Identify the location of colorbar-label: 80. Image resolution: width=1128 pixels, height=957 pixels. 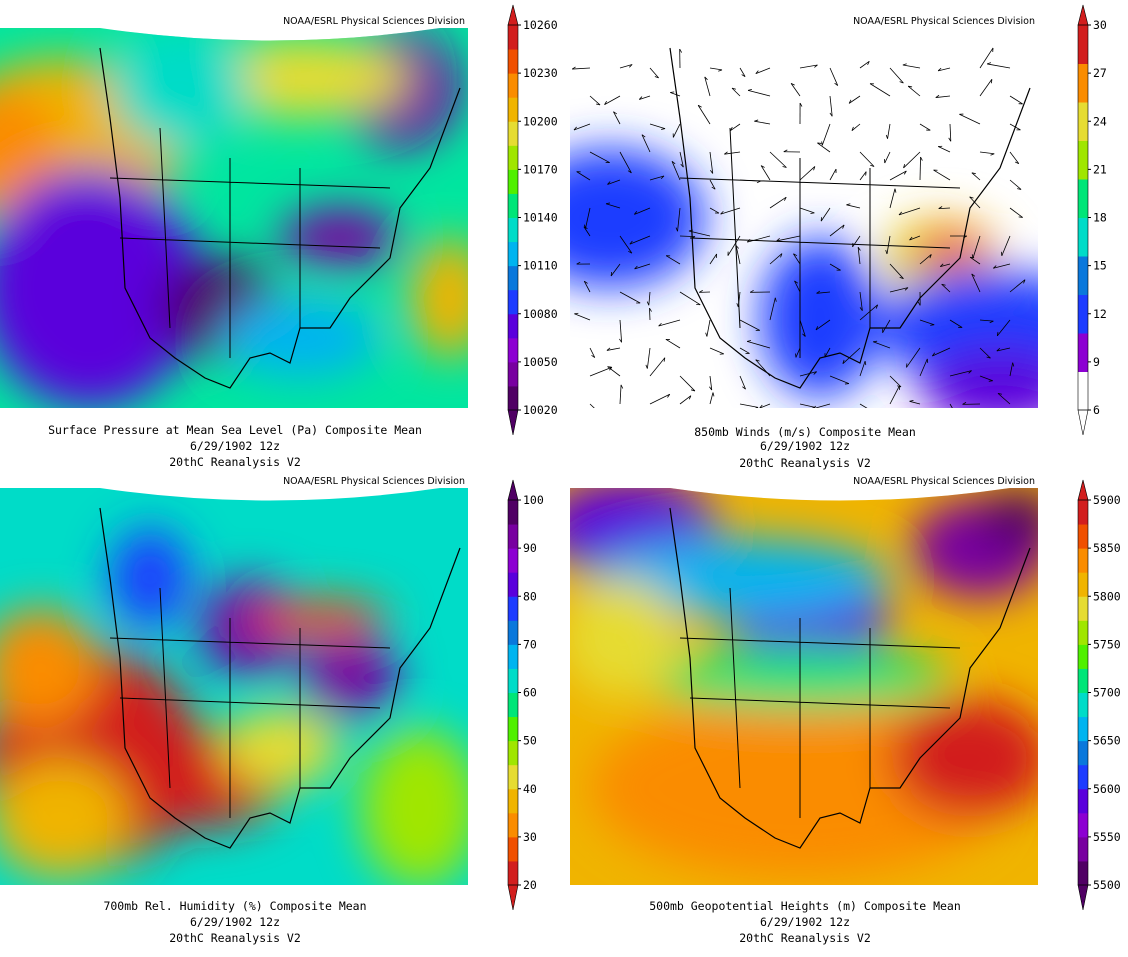
(530, 596).